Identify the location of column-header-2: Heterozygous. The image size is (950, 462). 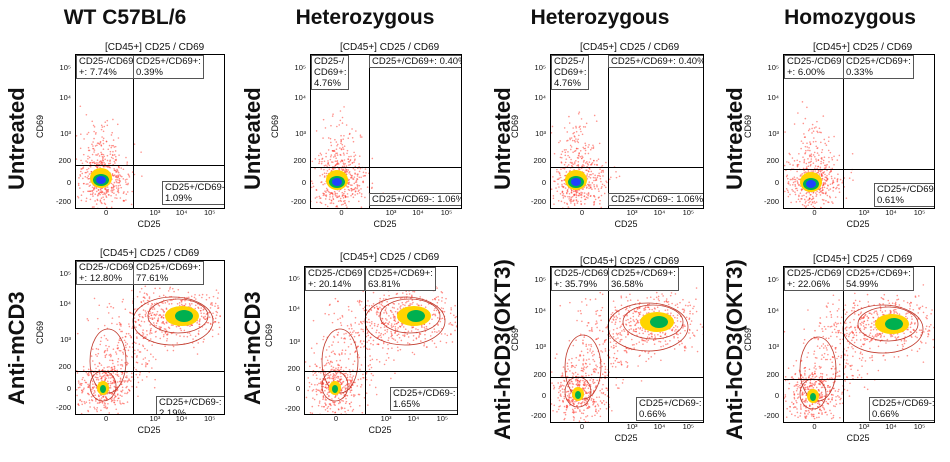
(365, 17).